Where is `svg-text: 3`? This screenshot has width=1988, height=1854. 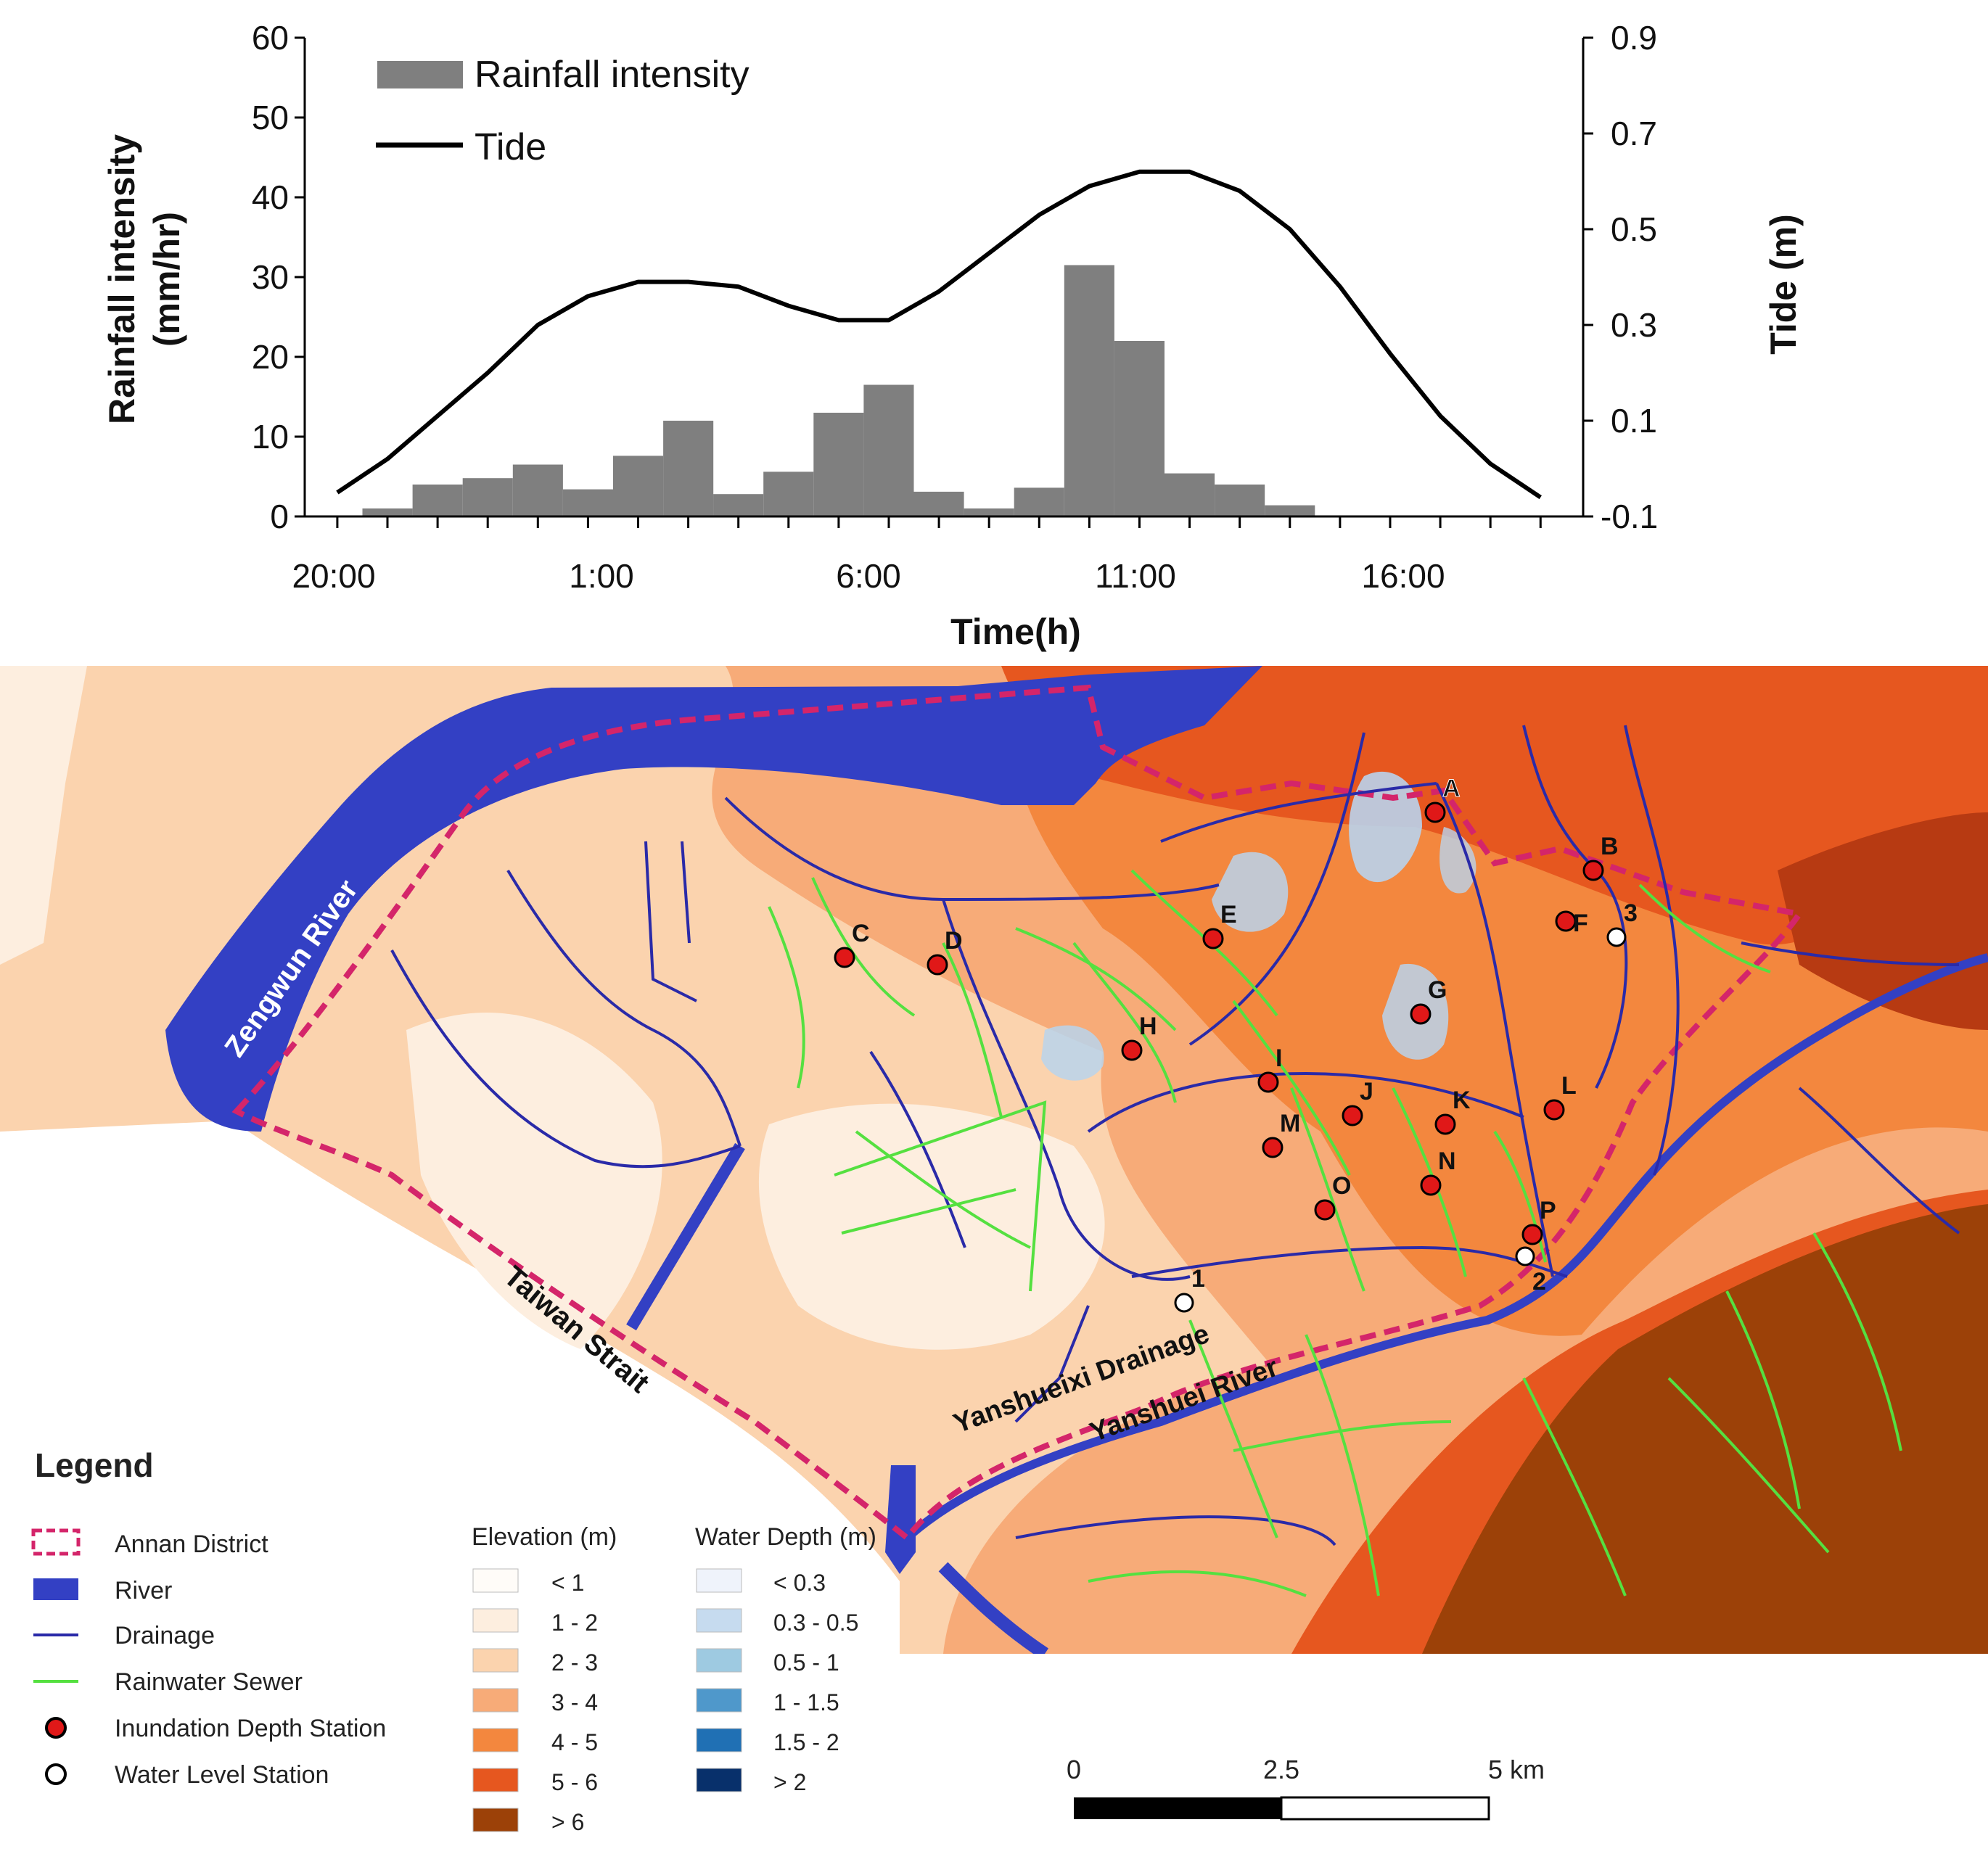
svg-text: 3 is located at coordinates (1631, 913).